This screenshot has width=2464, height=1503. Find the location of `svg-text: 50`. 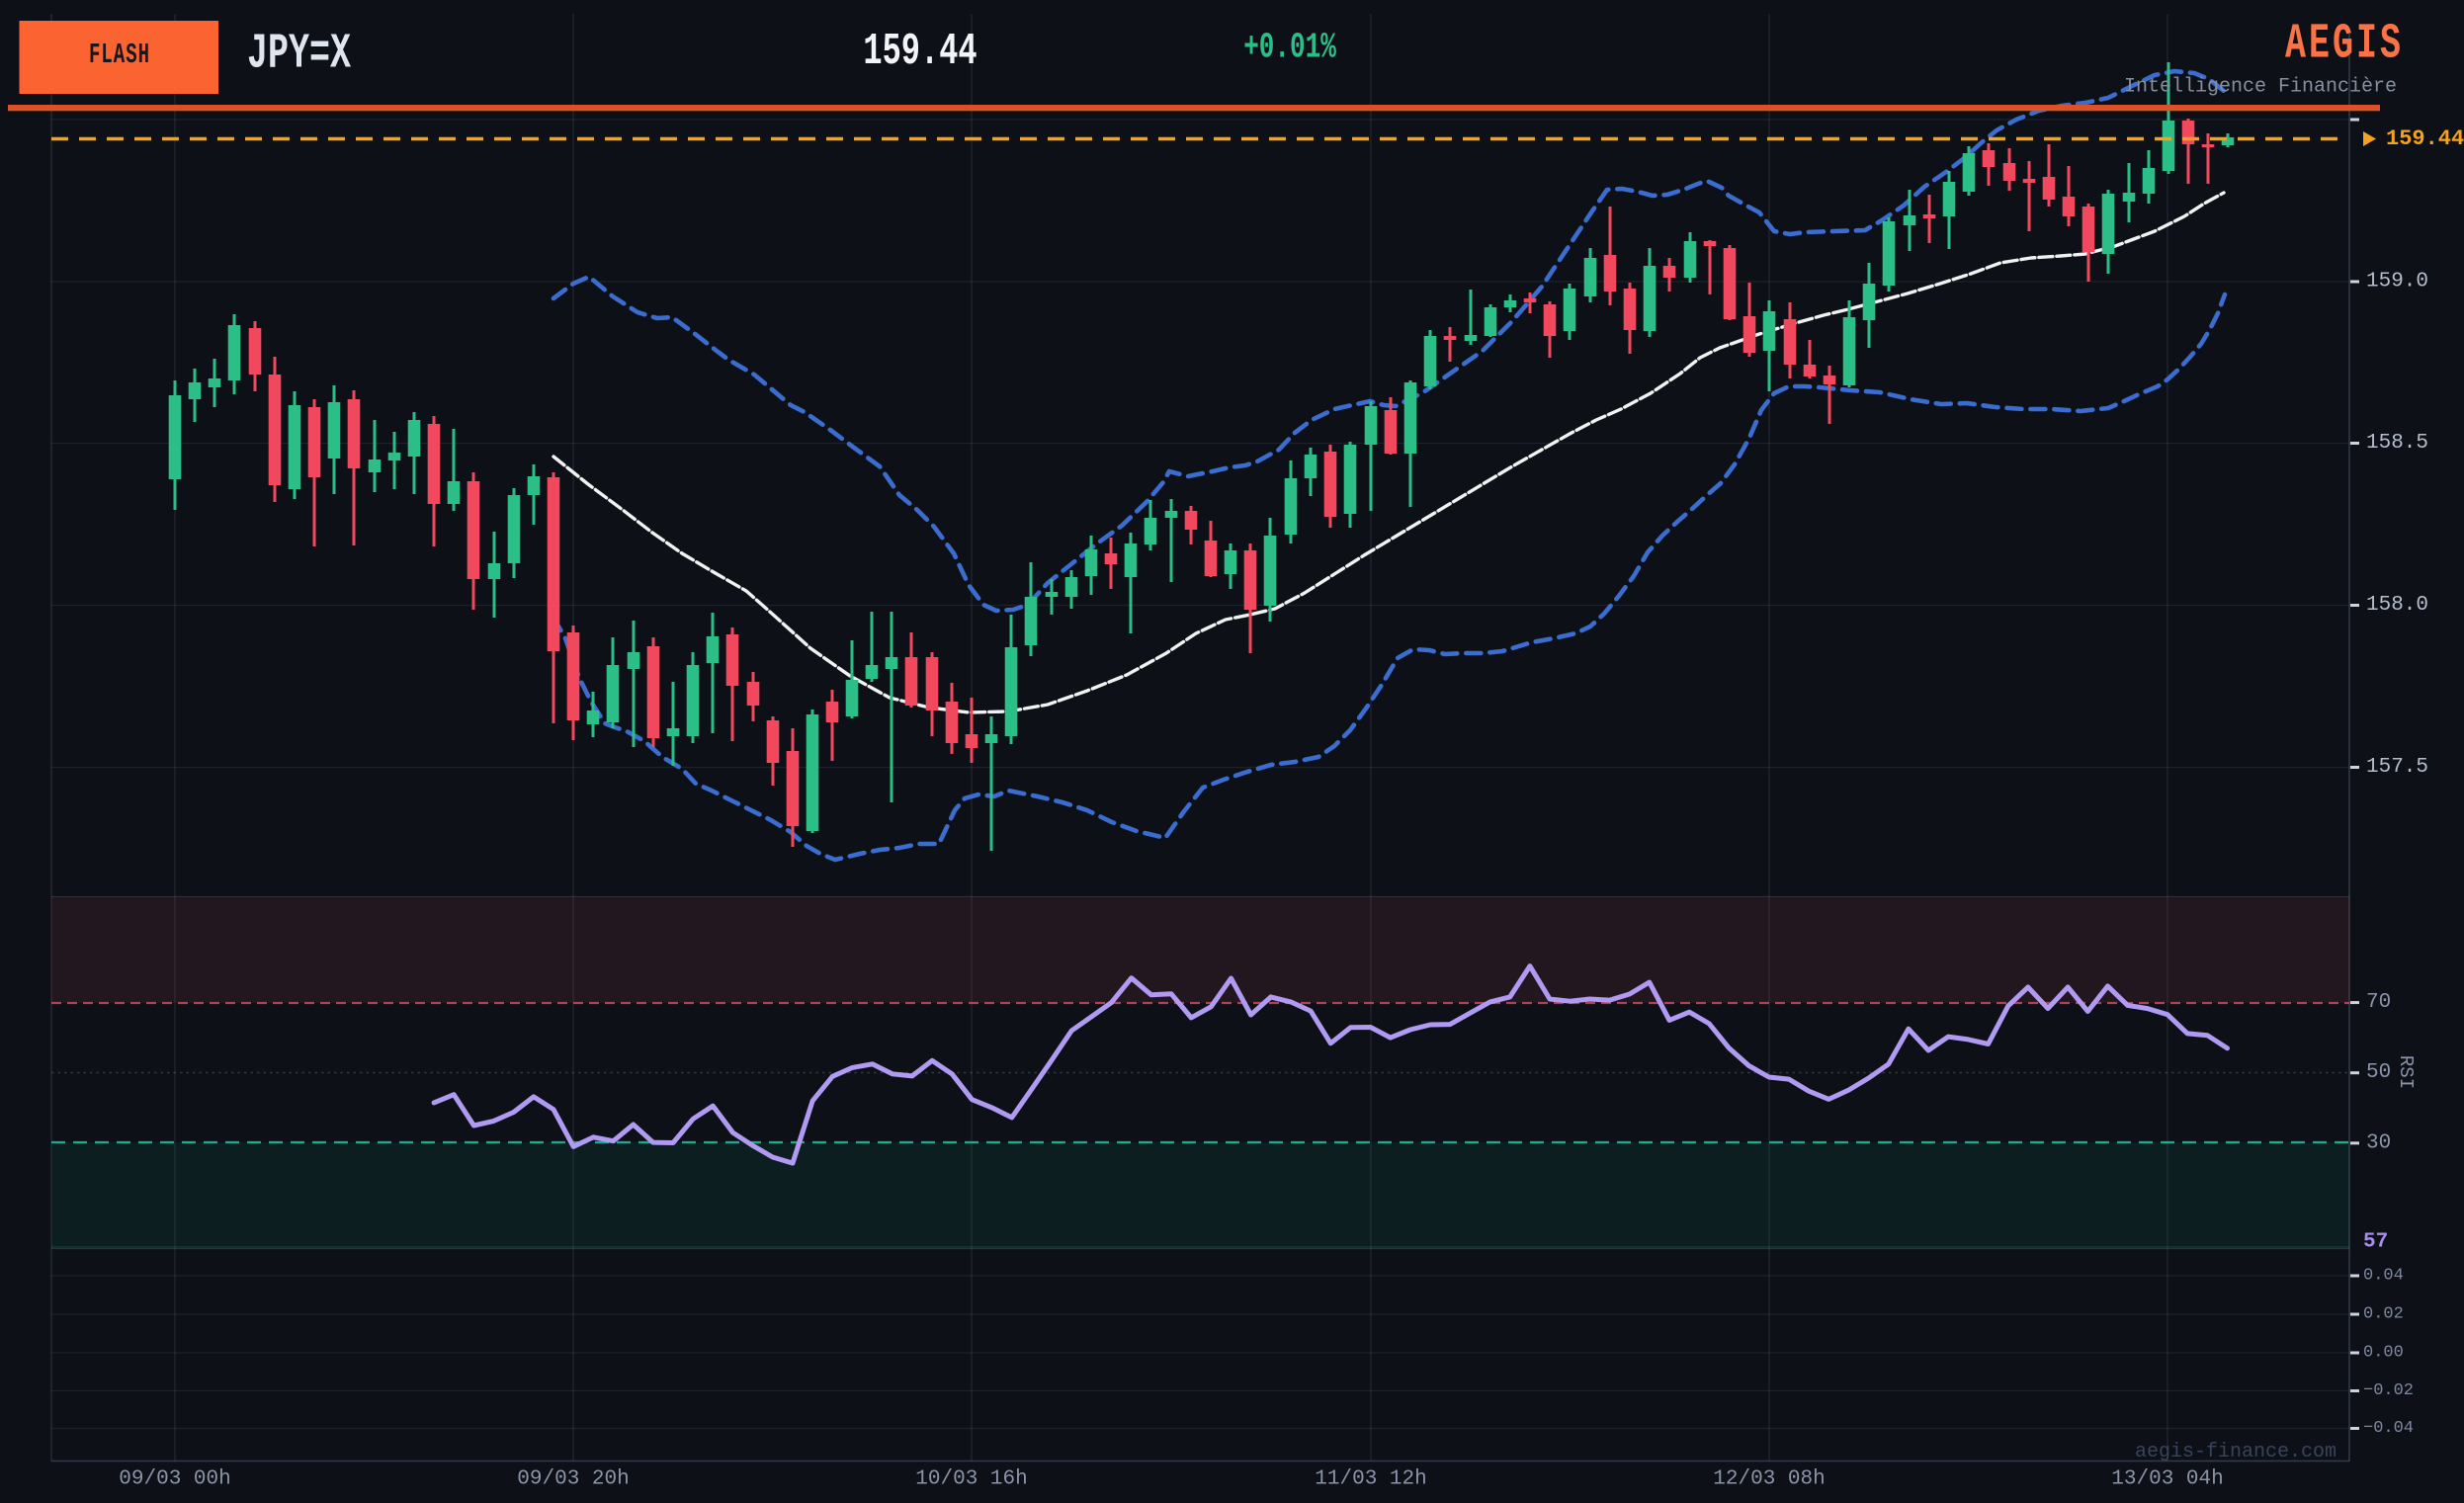

svg-text: 50 is located at coordinates (2378, 1072).